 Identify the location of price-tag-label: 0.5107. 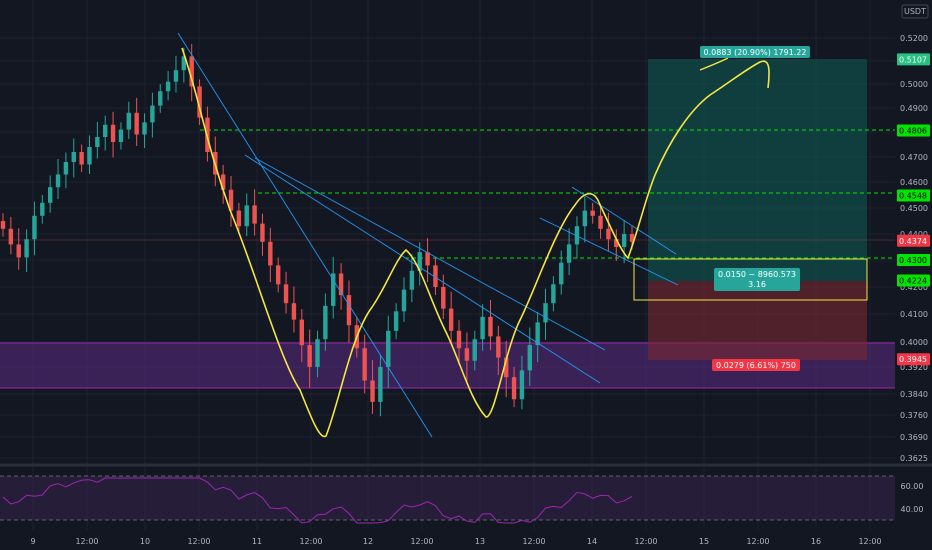
(913, 59).